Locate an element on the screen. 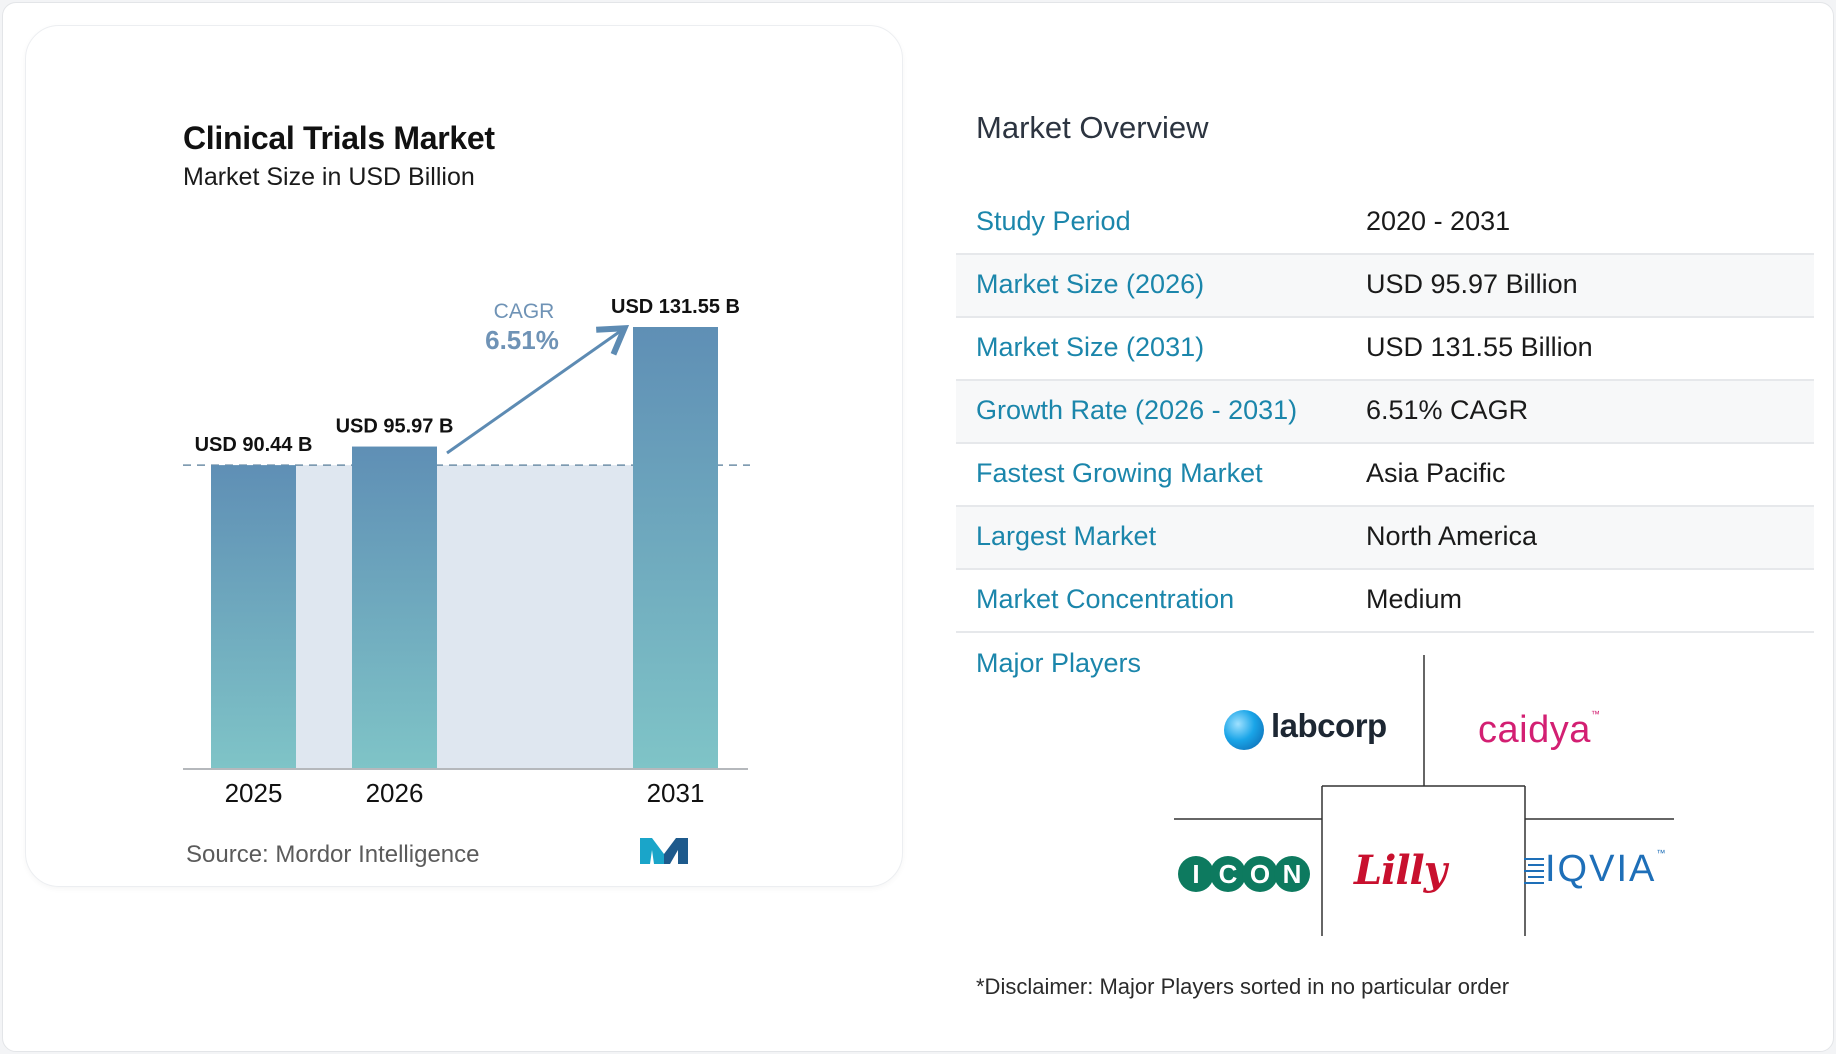 The image size is (1836, 1054). iqvia-name: IQVIA is located at coordinates (1601, 869).